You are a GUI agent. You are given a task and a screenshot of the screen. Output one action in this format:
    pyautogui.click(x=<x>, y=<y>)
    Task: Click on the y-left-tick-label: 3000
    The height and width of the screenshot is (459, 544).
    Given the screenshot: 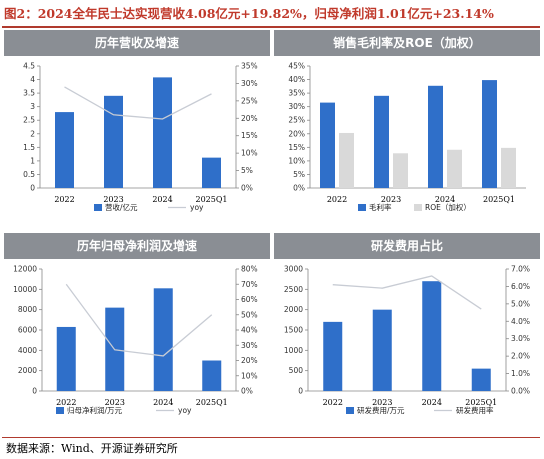 What is the action you would take?
    pyautogui.click(x=293, y=269)
    